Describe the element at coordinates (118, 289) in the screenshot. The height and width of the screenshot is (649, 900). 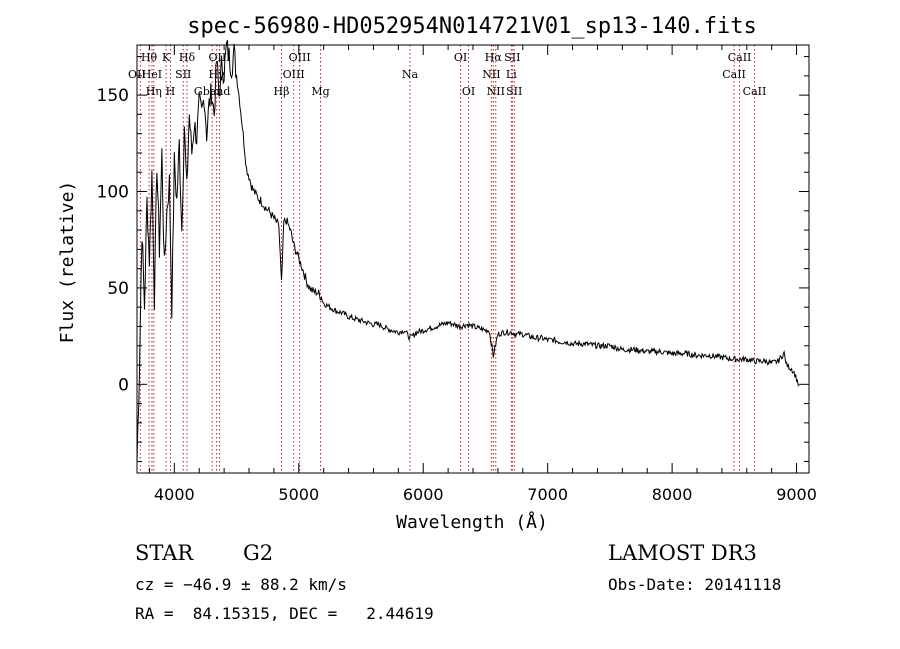
I see `y-tick-label: 50` at that location.